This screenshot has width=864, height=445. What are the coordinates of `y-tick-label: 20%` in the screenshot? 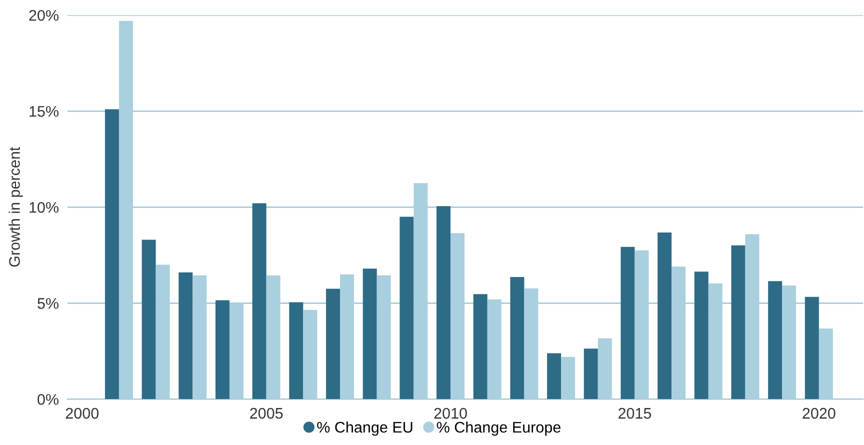 It's located at (44, 15).